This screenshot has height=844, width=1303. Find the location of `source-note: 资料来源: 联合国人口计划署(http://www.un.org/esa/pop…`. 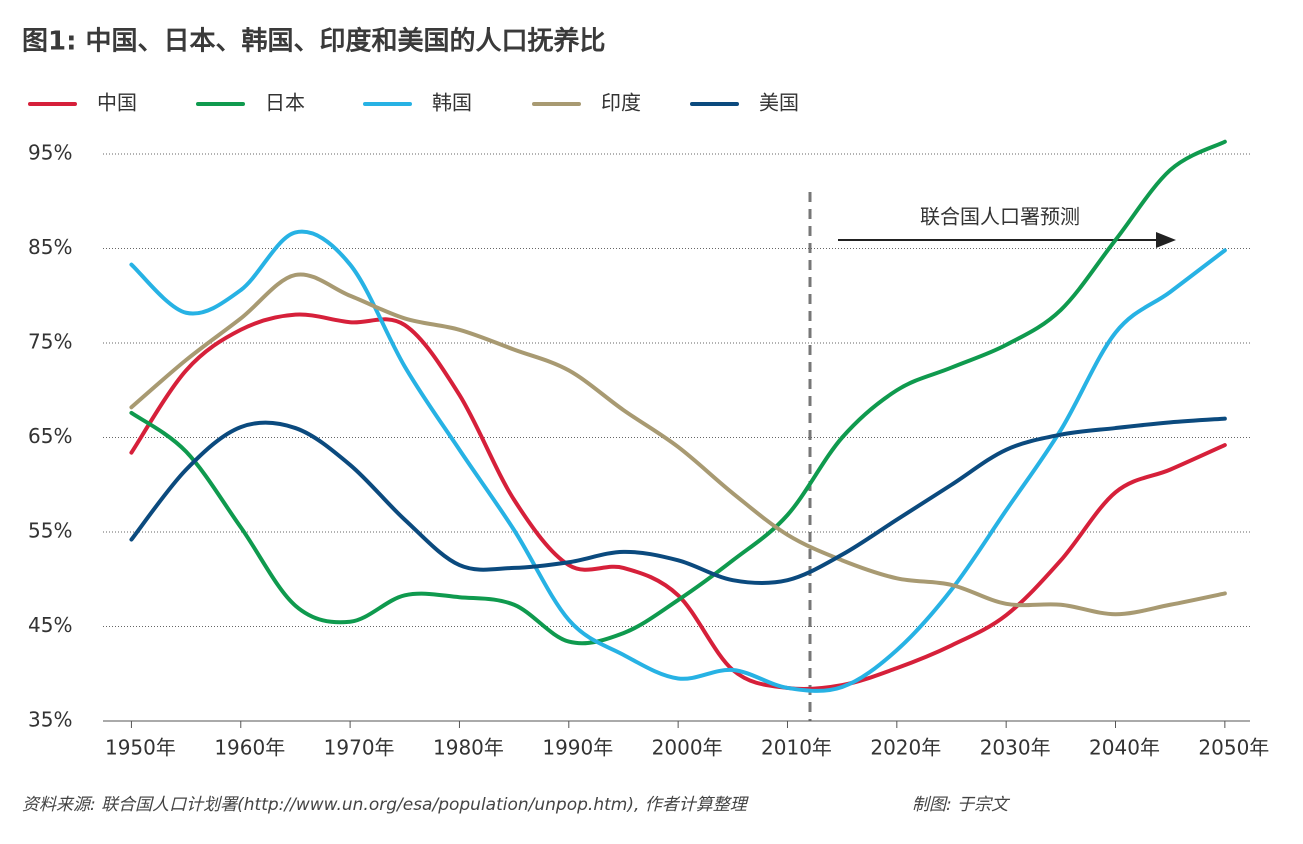

source-note: 资料来源: 联合国人口计划署(http://www.un.org/esa/pop… is located at coordinates (385, 805).